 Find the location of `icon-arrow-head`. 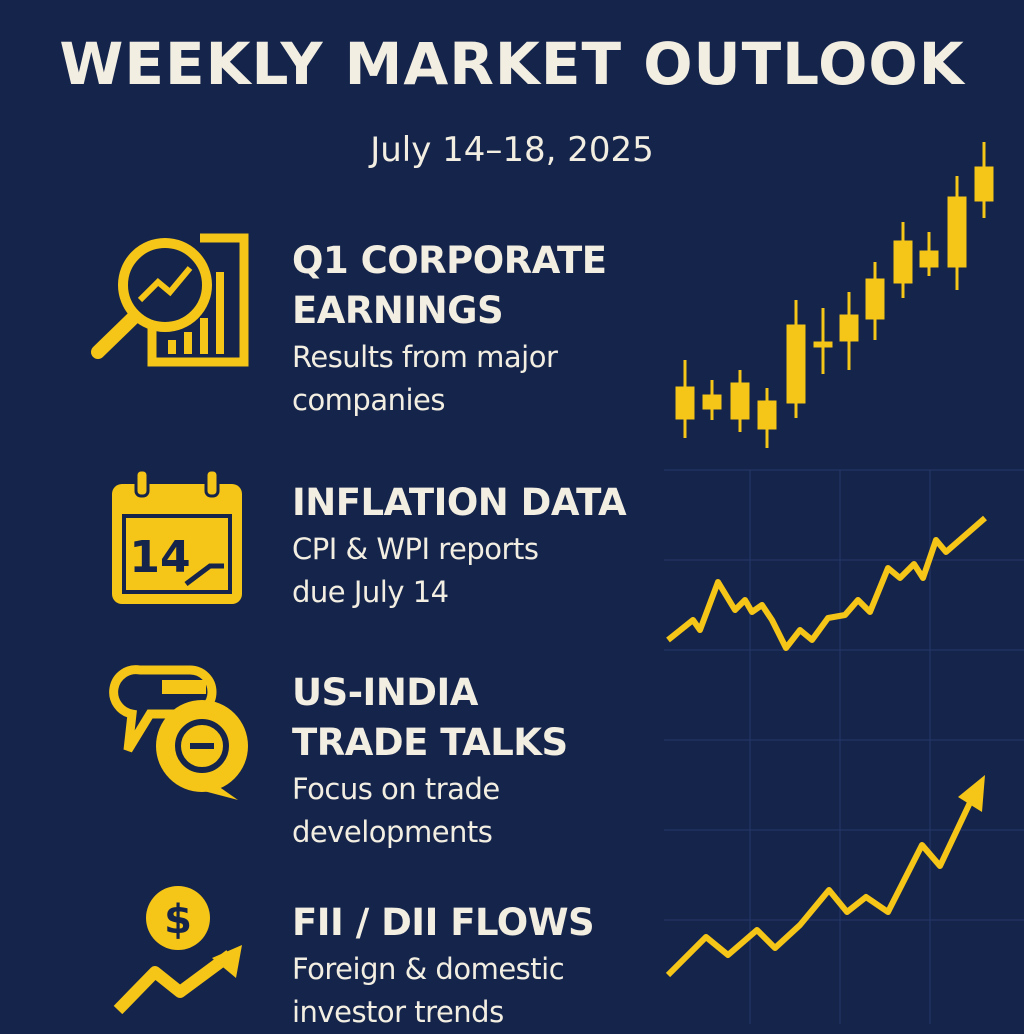

icon-arrow-head is located at coordinates (227, 961).